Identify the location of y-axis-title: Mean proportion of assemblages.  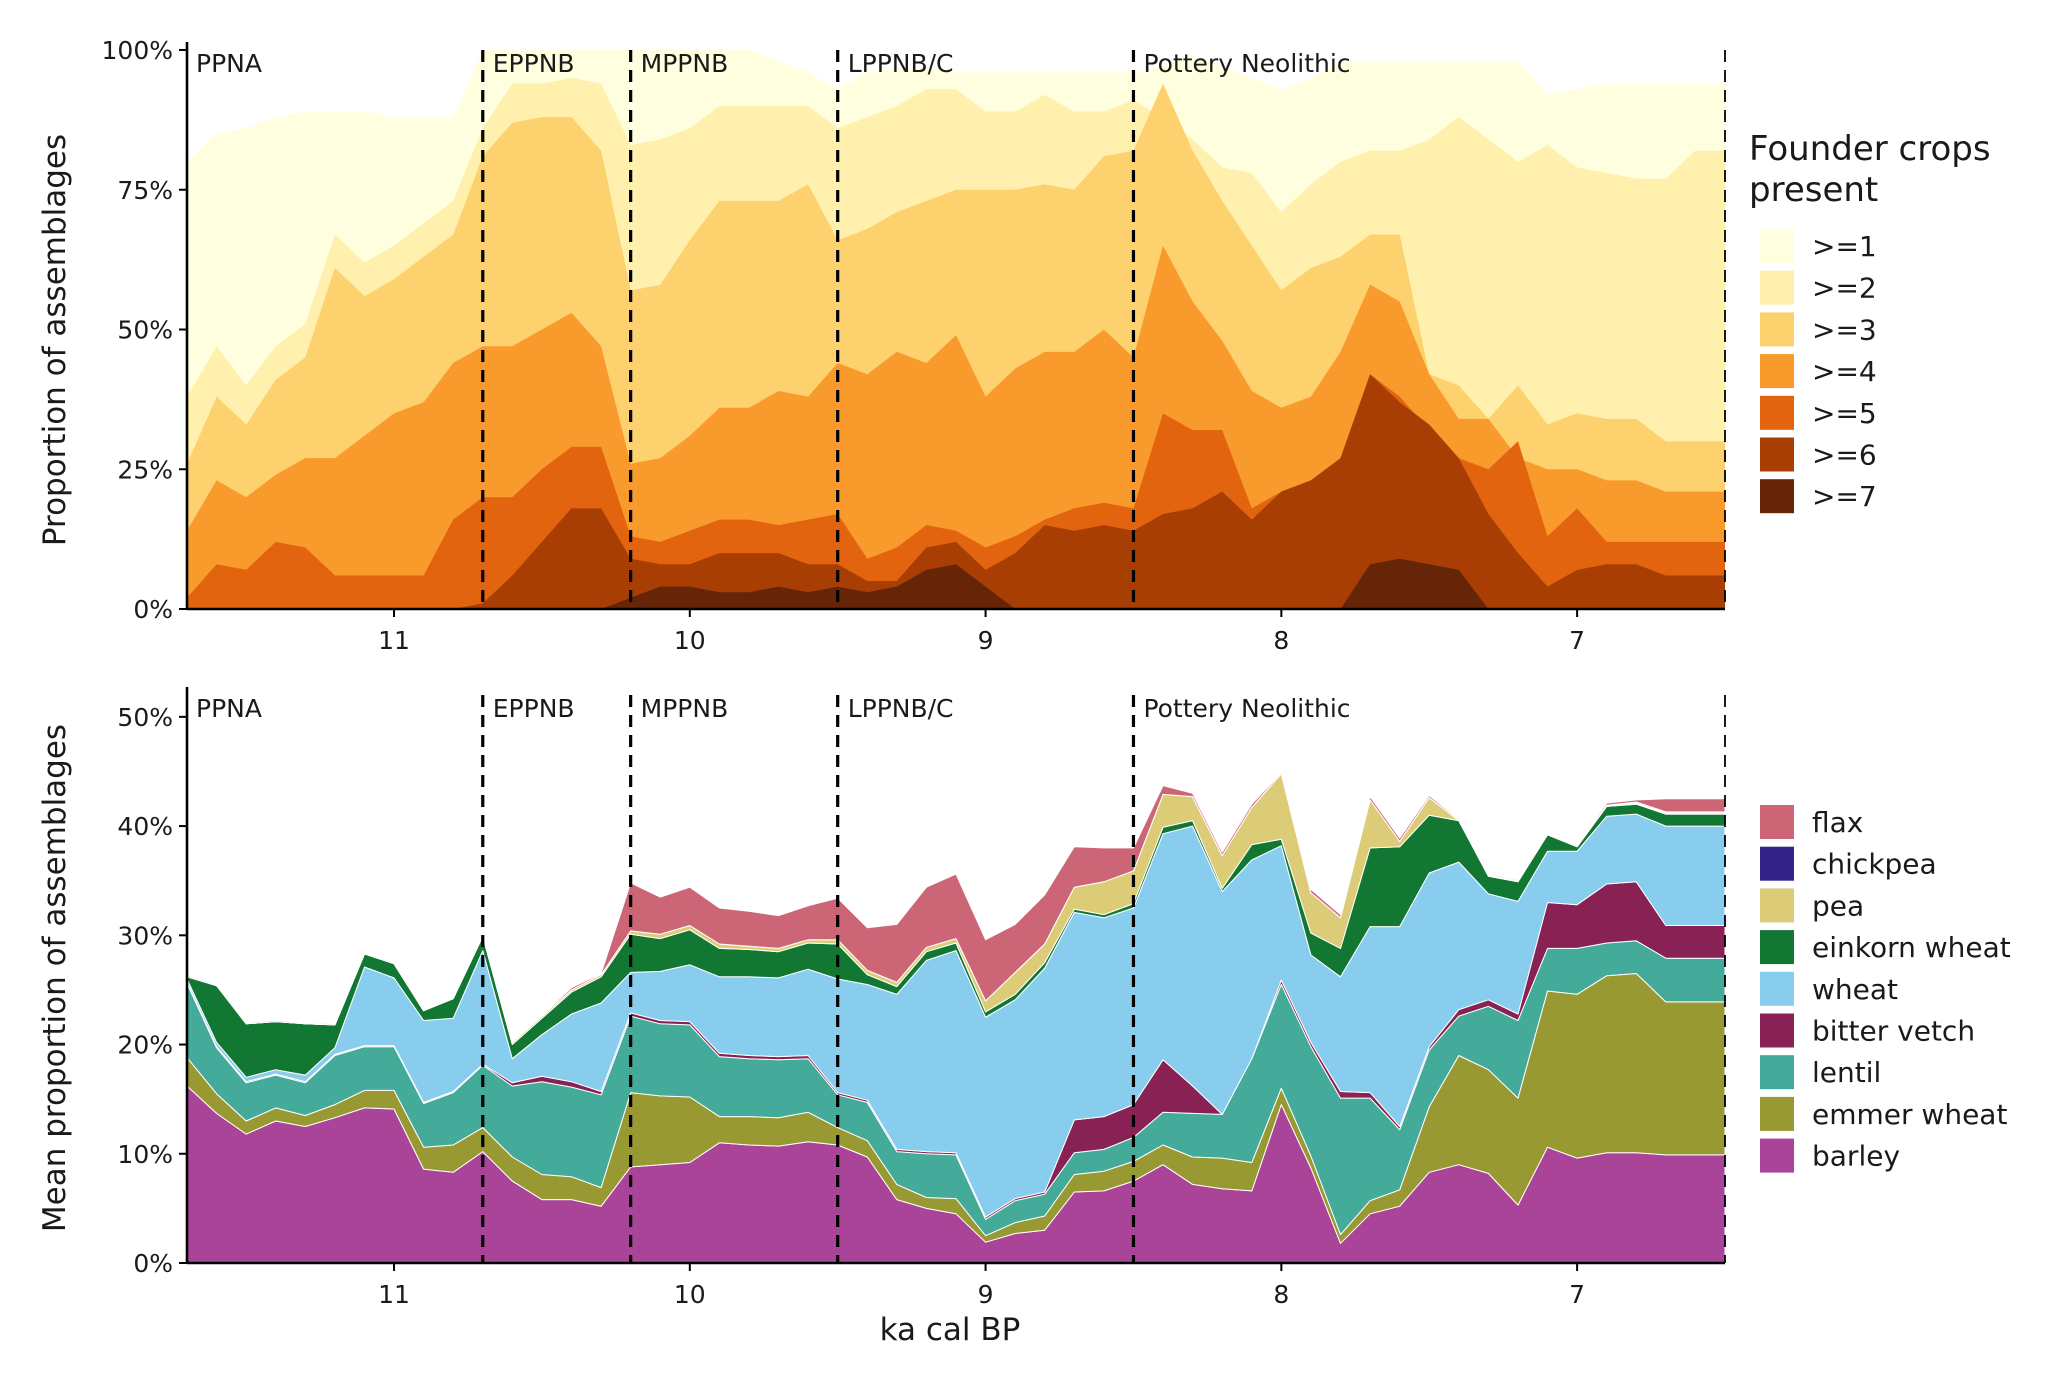
(55, 978).